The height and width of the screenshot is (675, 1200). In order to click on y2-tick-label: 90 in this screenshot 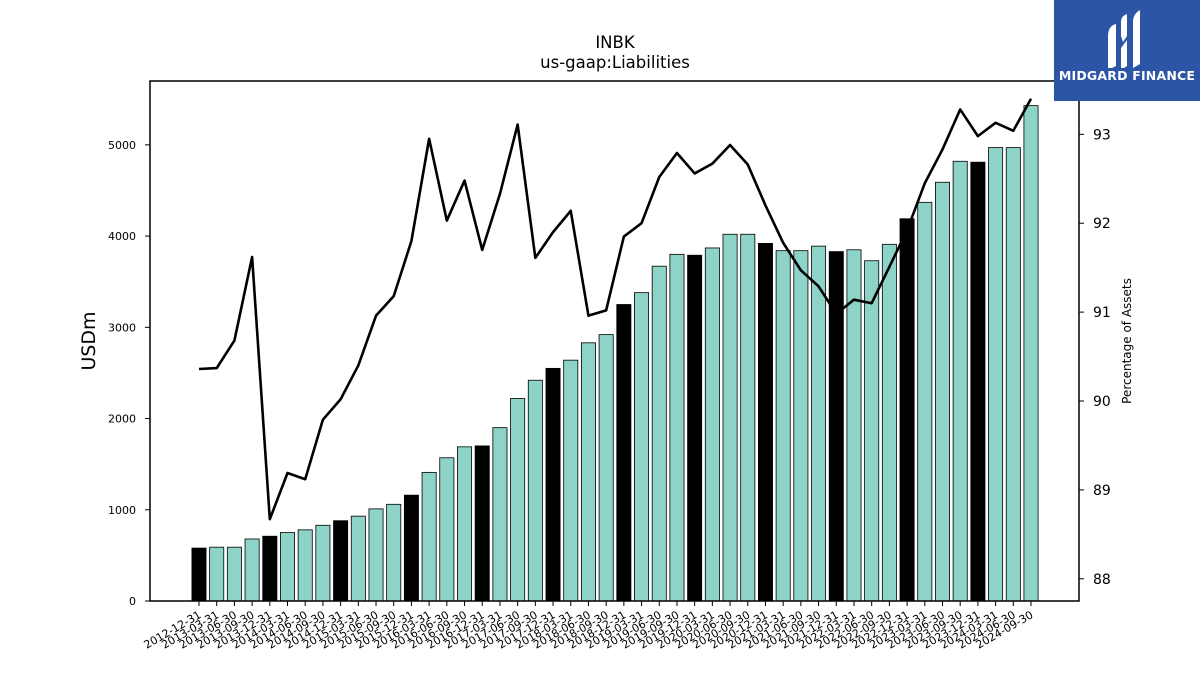, I will do `click(1102, 402)`.